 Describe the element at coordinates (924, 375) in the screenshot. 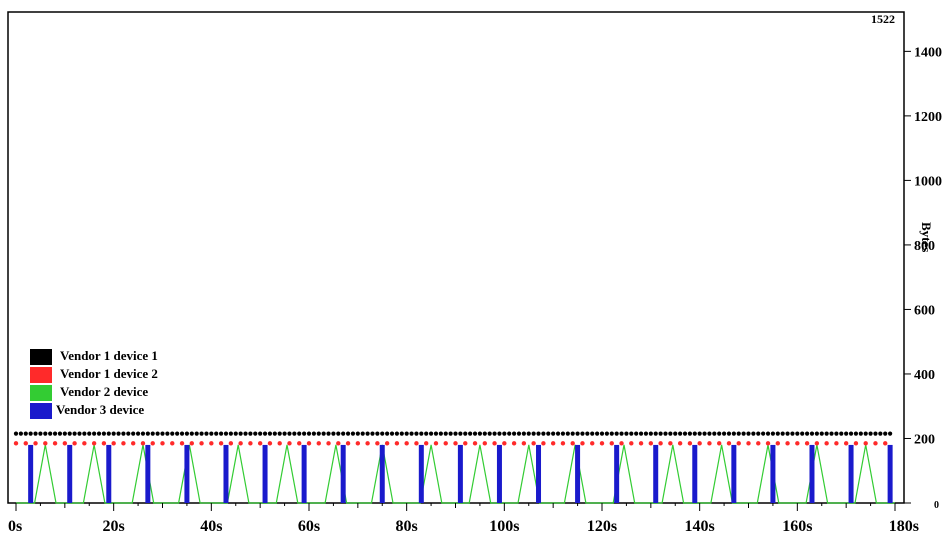

I see `y-tick-label: 400` at that location.